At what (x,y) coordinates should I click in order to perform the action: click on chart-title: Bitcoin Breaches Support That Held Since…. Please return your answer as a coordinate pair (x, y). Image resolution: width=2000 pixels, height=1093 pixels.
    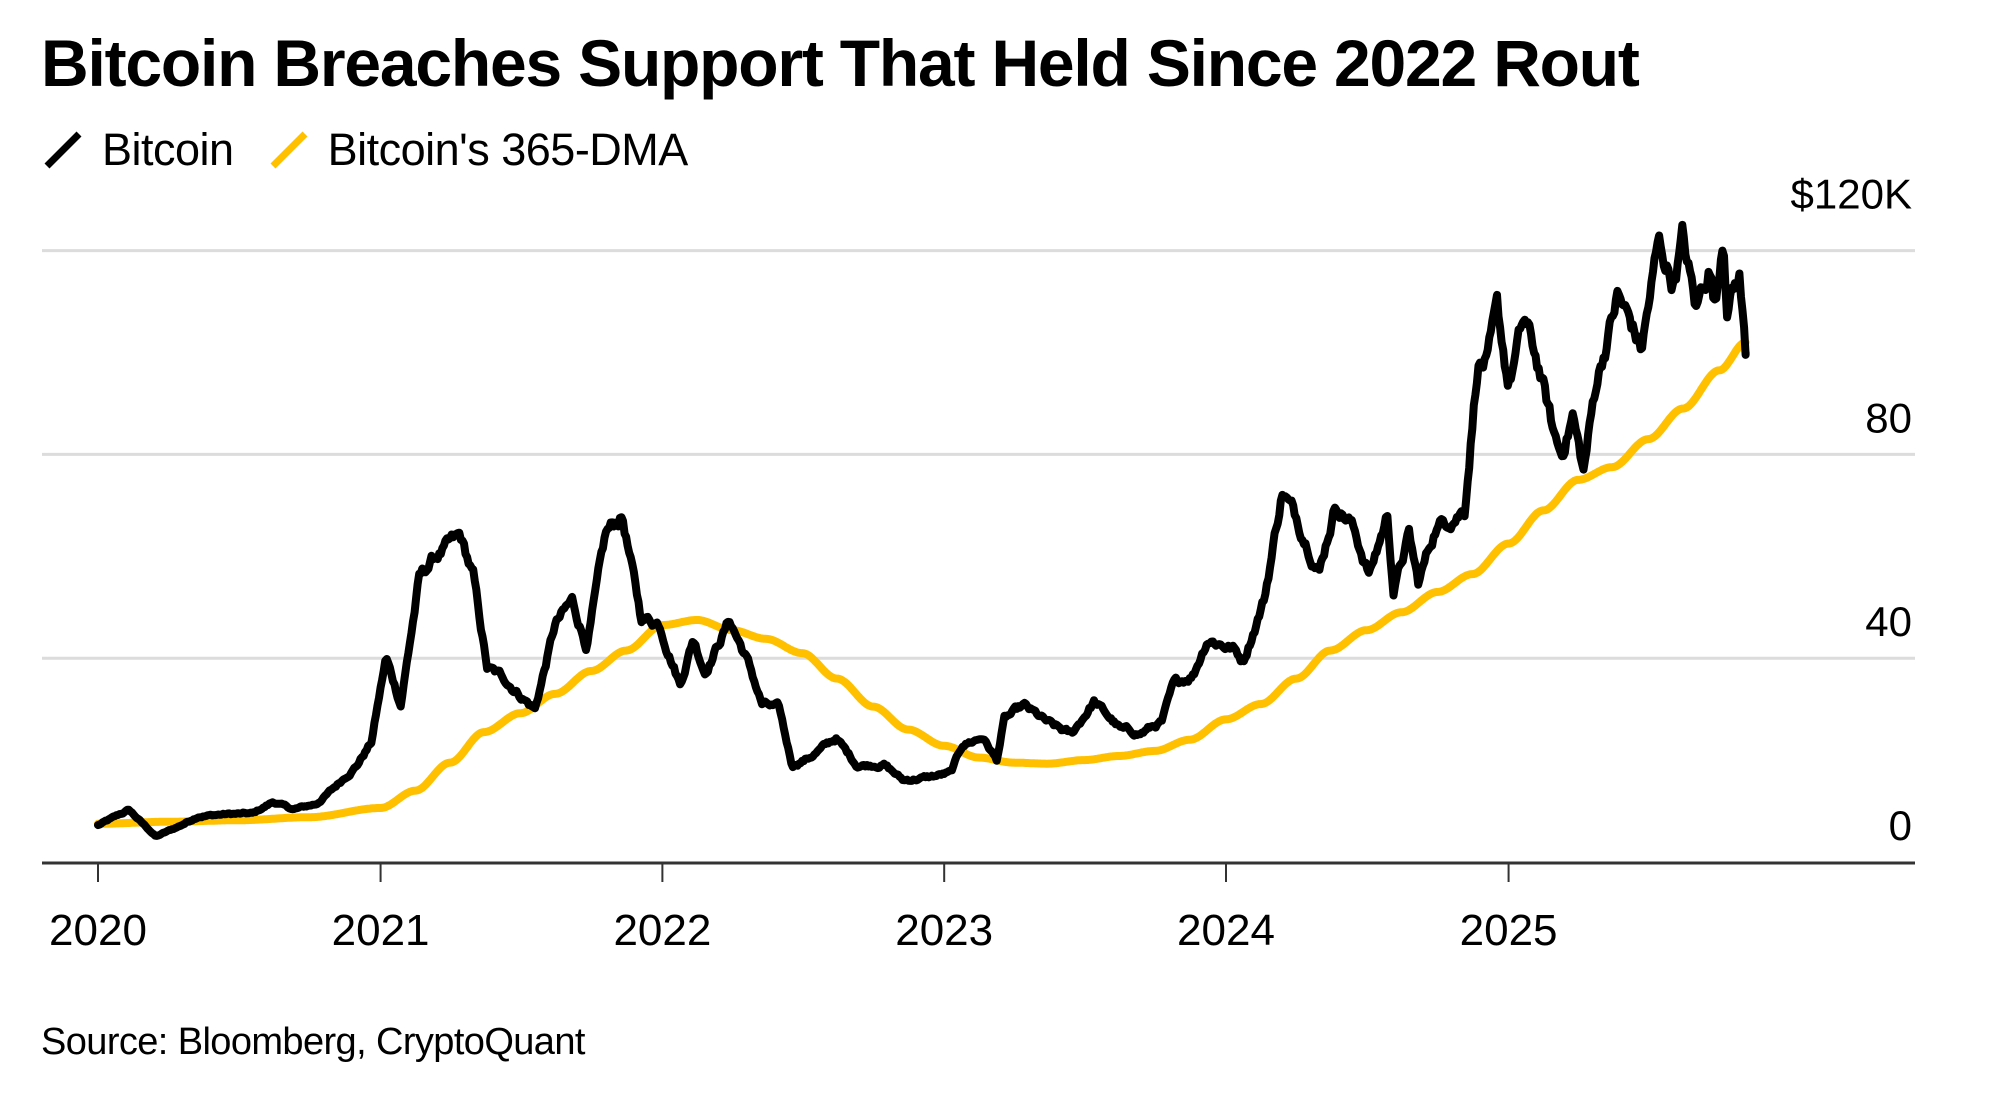
    Looking at the image, I should click on (840, 63).